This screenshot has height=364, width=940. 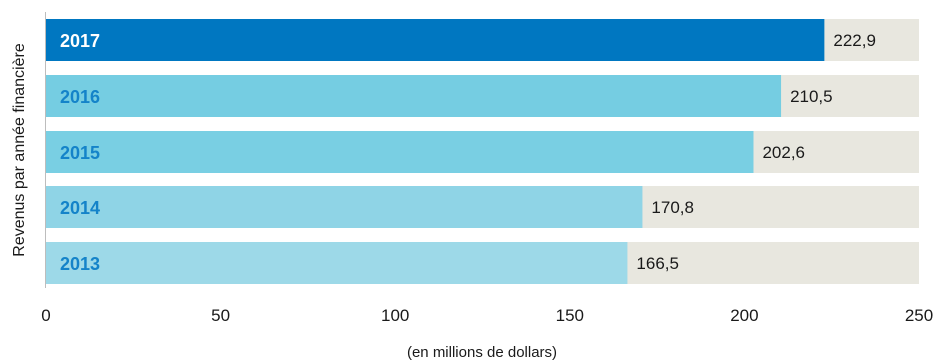 What do you see at coordinates (80, 97) in the screenshot?
I see `category-label: 2016` at bounding box center [80, 97].